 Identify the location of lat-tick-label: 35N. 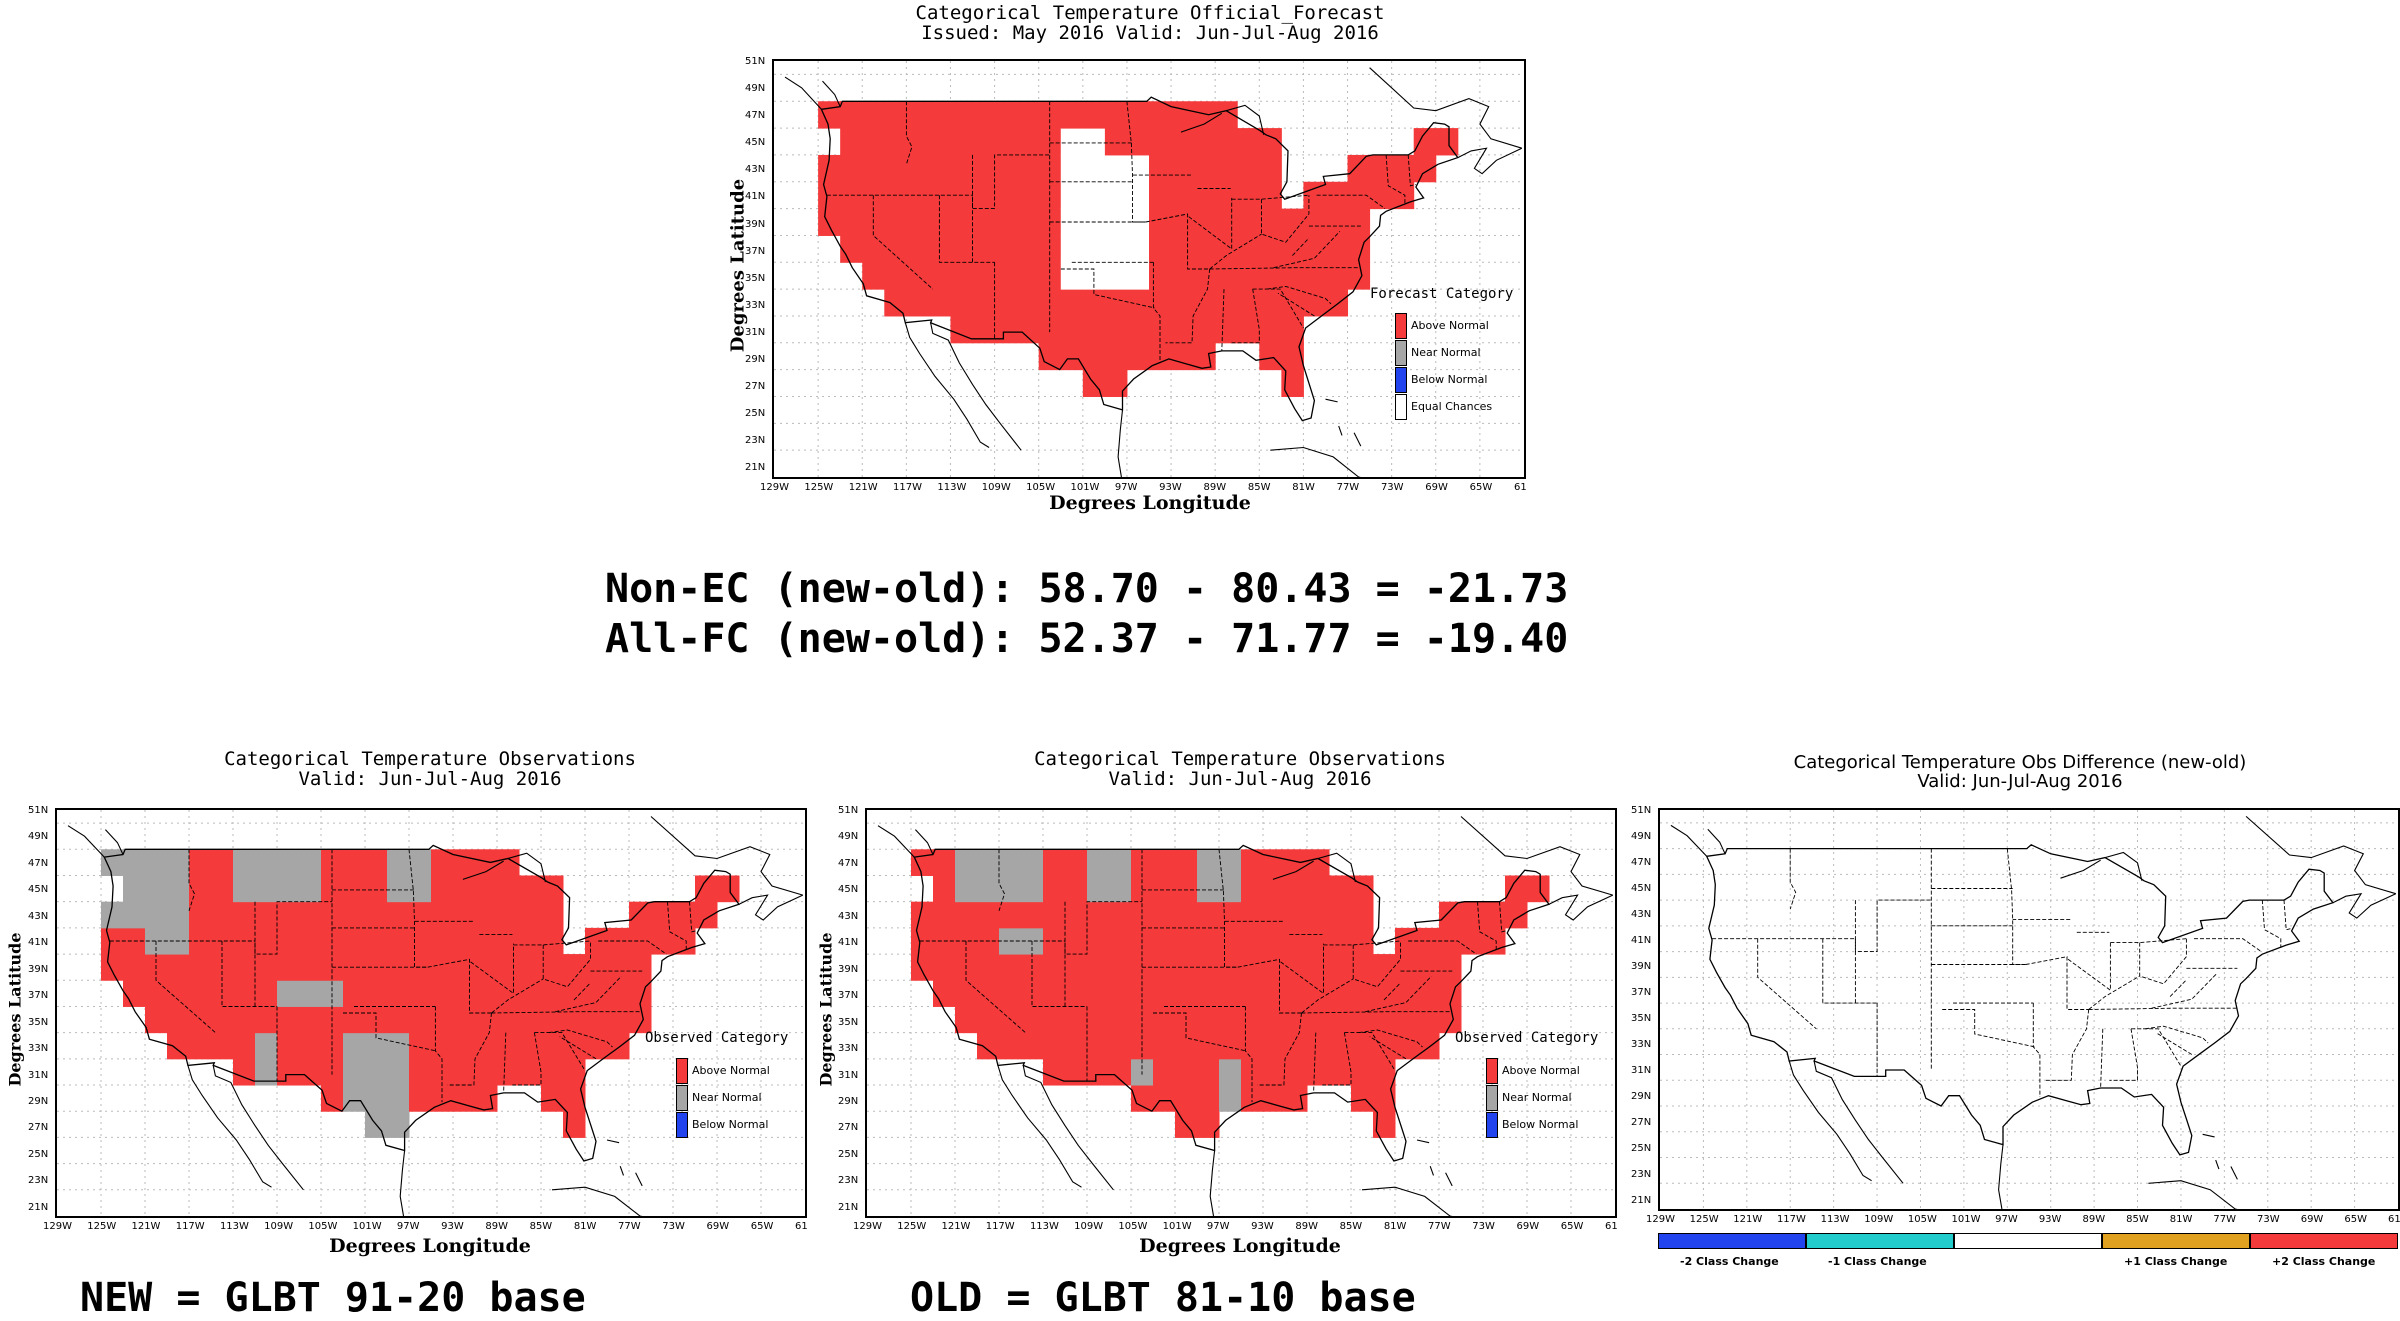
(1641, 1018).